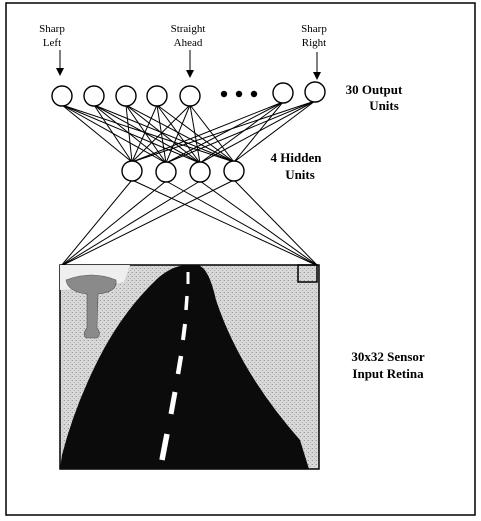 This screenshot has height=521, width=481. What do you see at coordinates (388, 373) in the screenshot?
I see `svg-text: Input Retina` at bounding box center [388, 373].